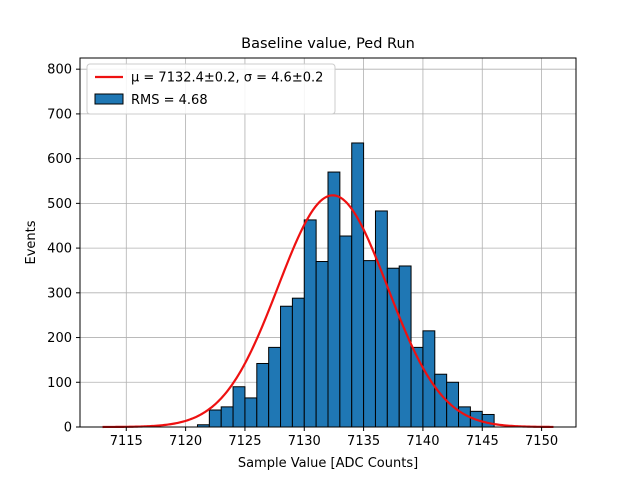 The height and width of the screenshot is (484, 640). I want to click on legend-histogram-label: RMS = 4.68, so click(169, 100).